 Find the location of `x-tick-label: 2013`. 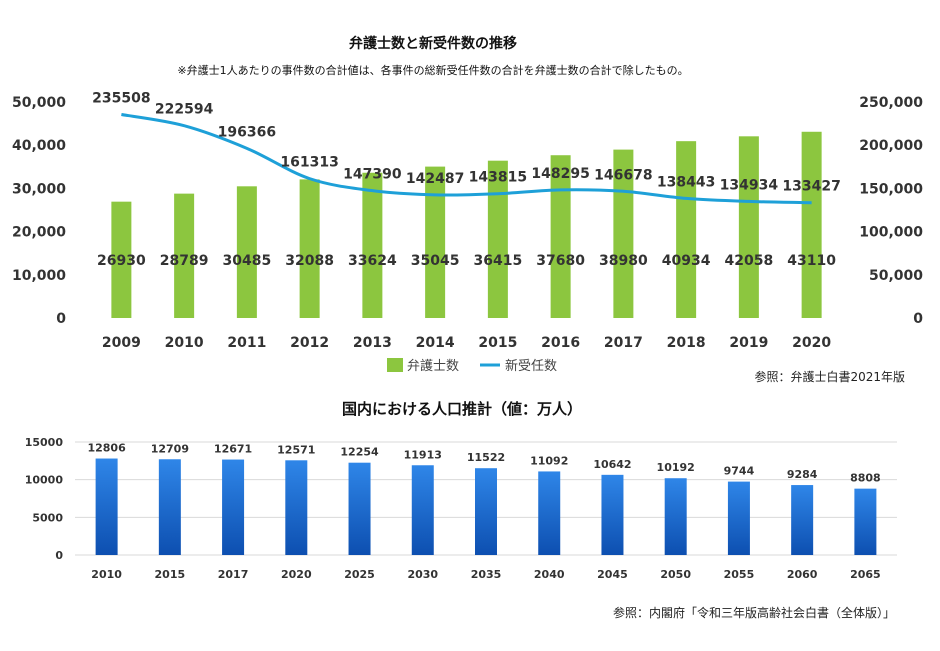

x-tick-label: 2013 is located at coordinates (372, 343).